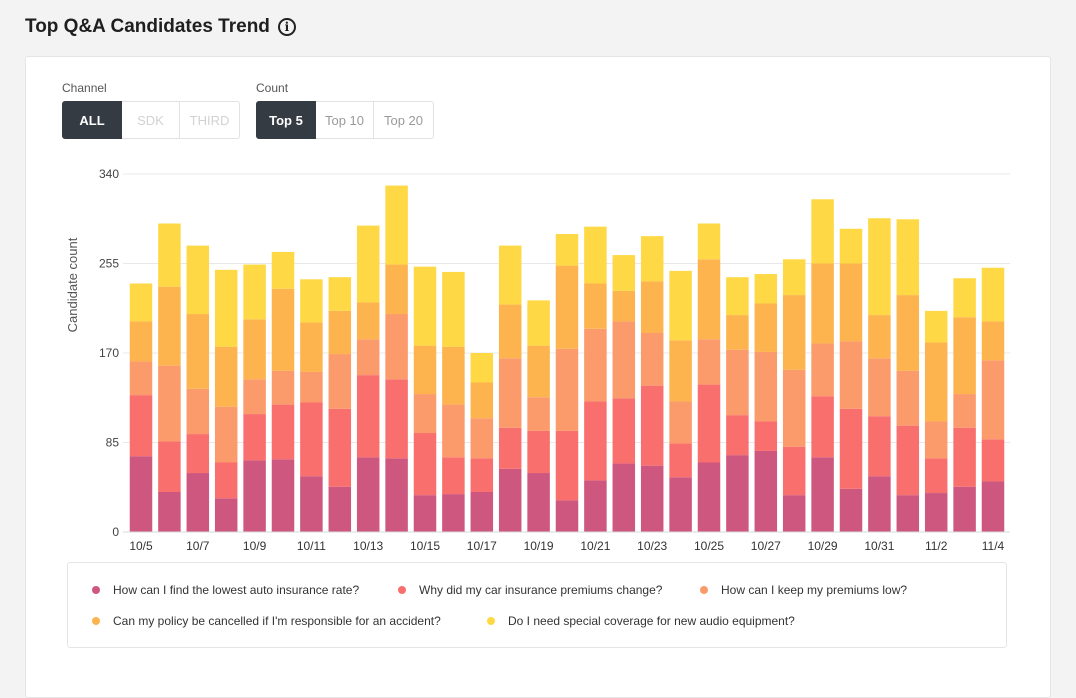 Image resolution: width=1076 pixels, height=698 pixels. Describe the element at coordinates (151, 120) in the screenshot. I see `channel-sdk-button: SDK` at that location.